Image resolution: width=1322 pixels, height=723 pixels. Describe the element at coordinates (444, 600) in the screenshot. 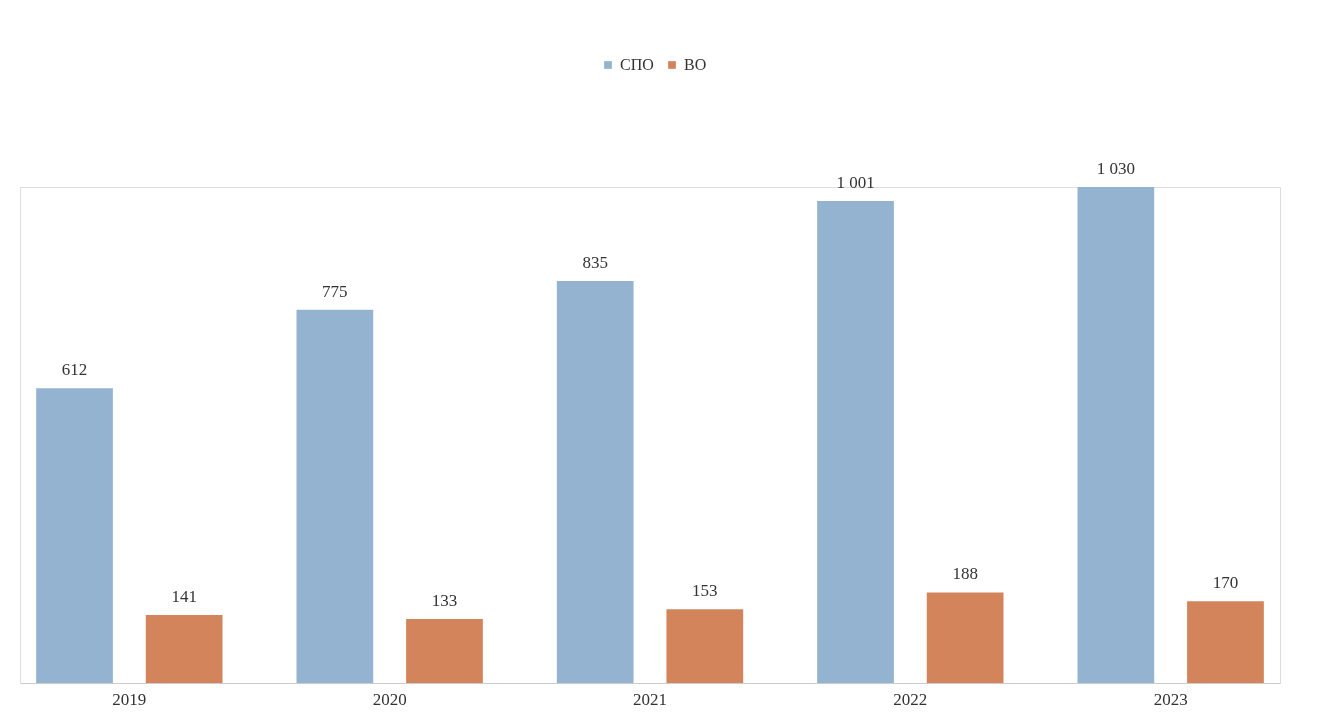

I see `data-label: 133` at that location.